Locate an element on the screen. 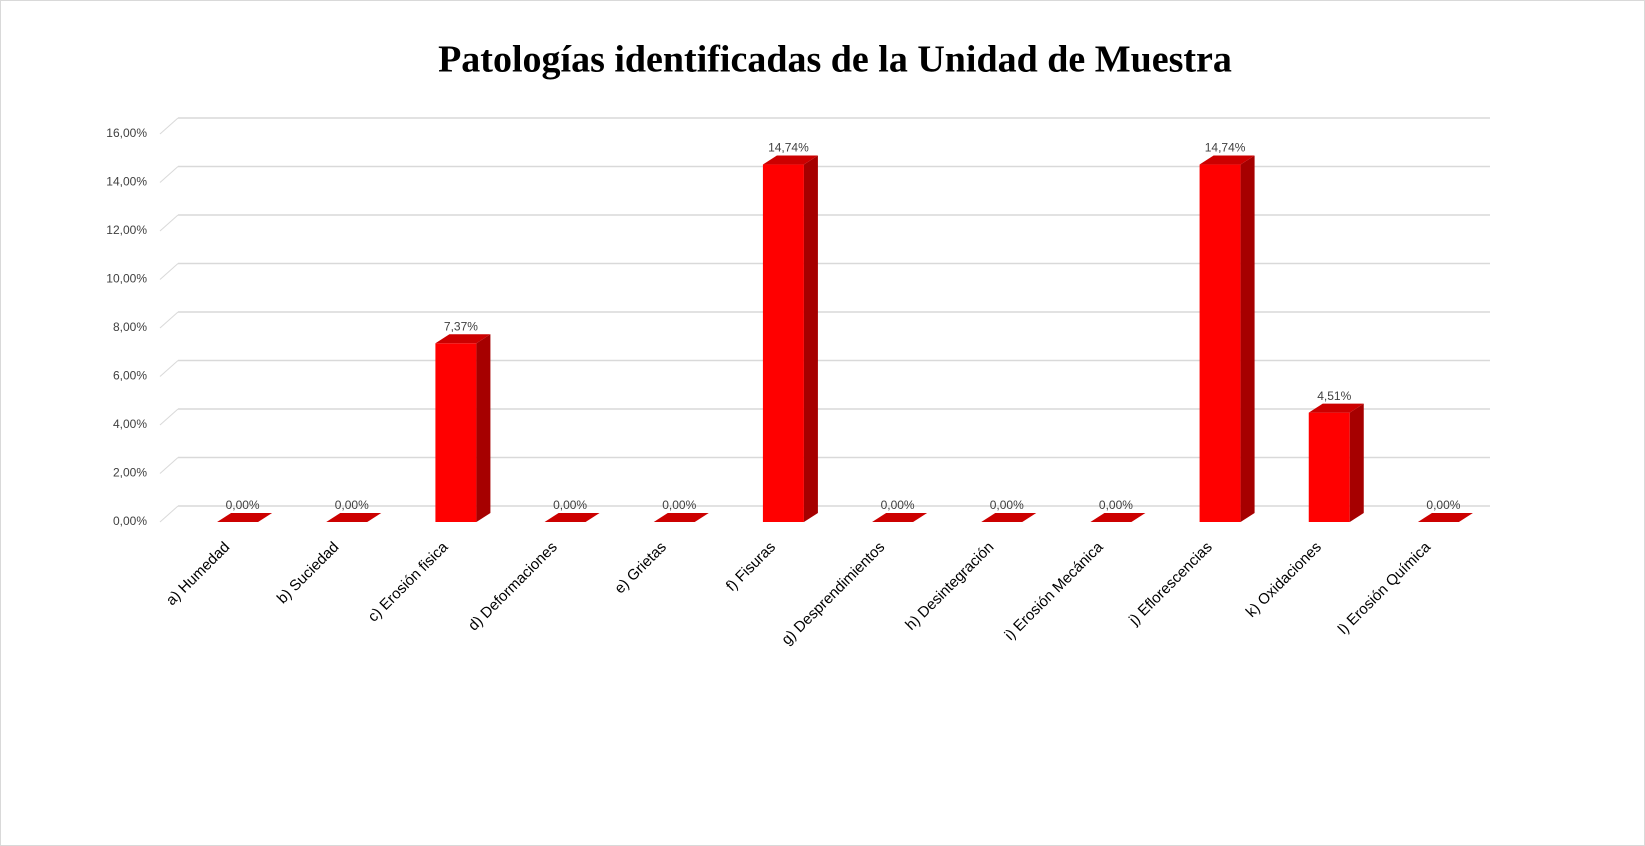  y-tick-label: 6,00% is located at coordinates (130, 376).